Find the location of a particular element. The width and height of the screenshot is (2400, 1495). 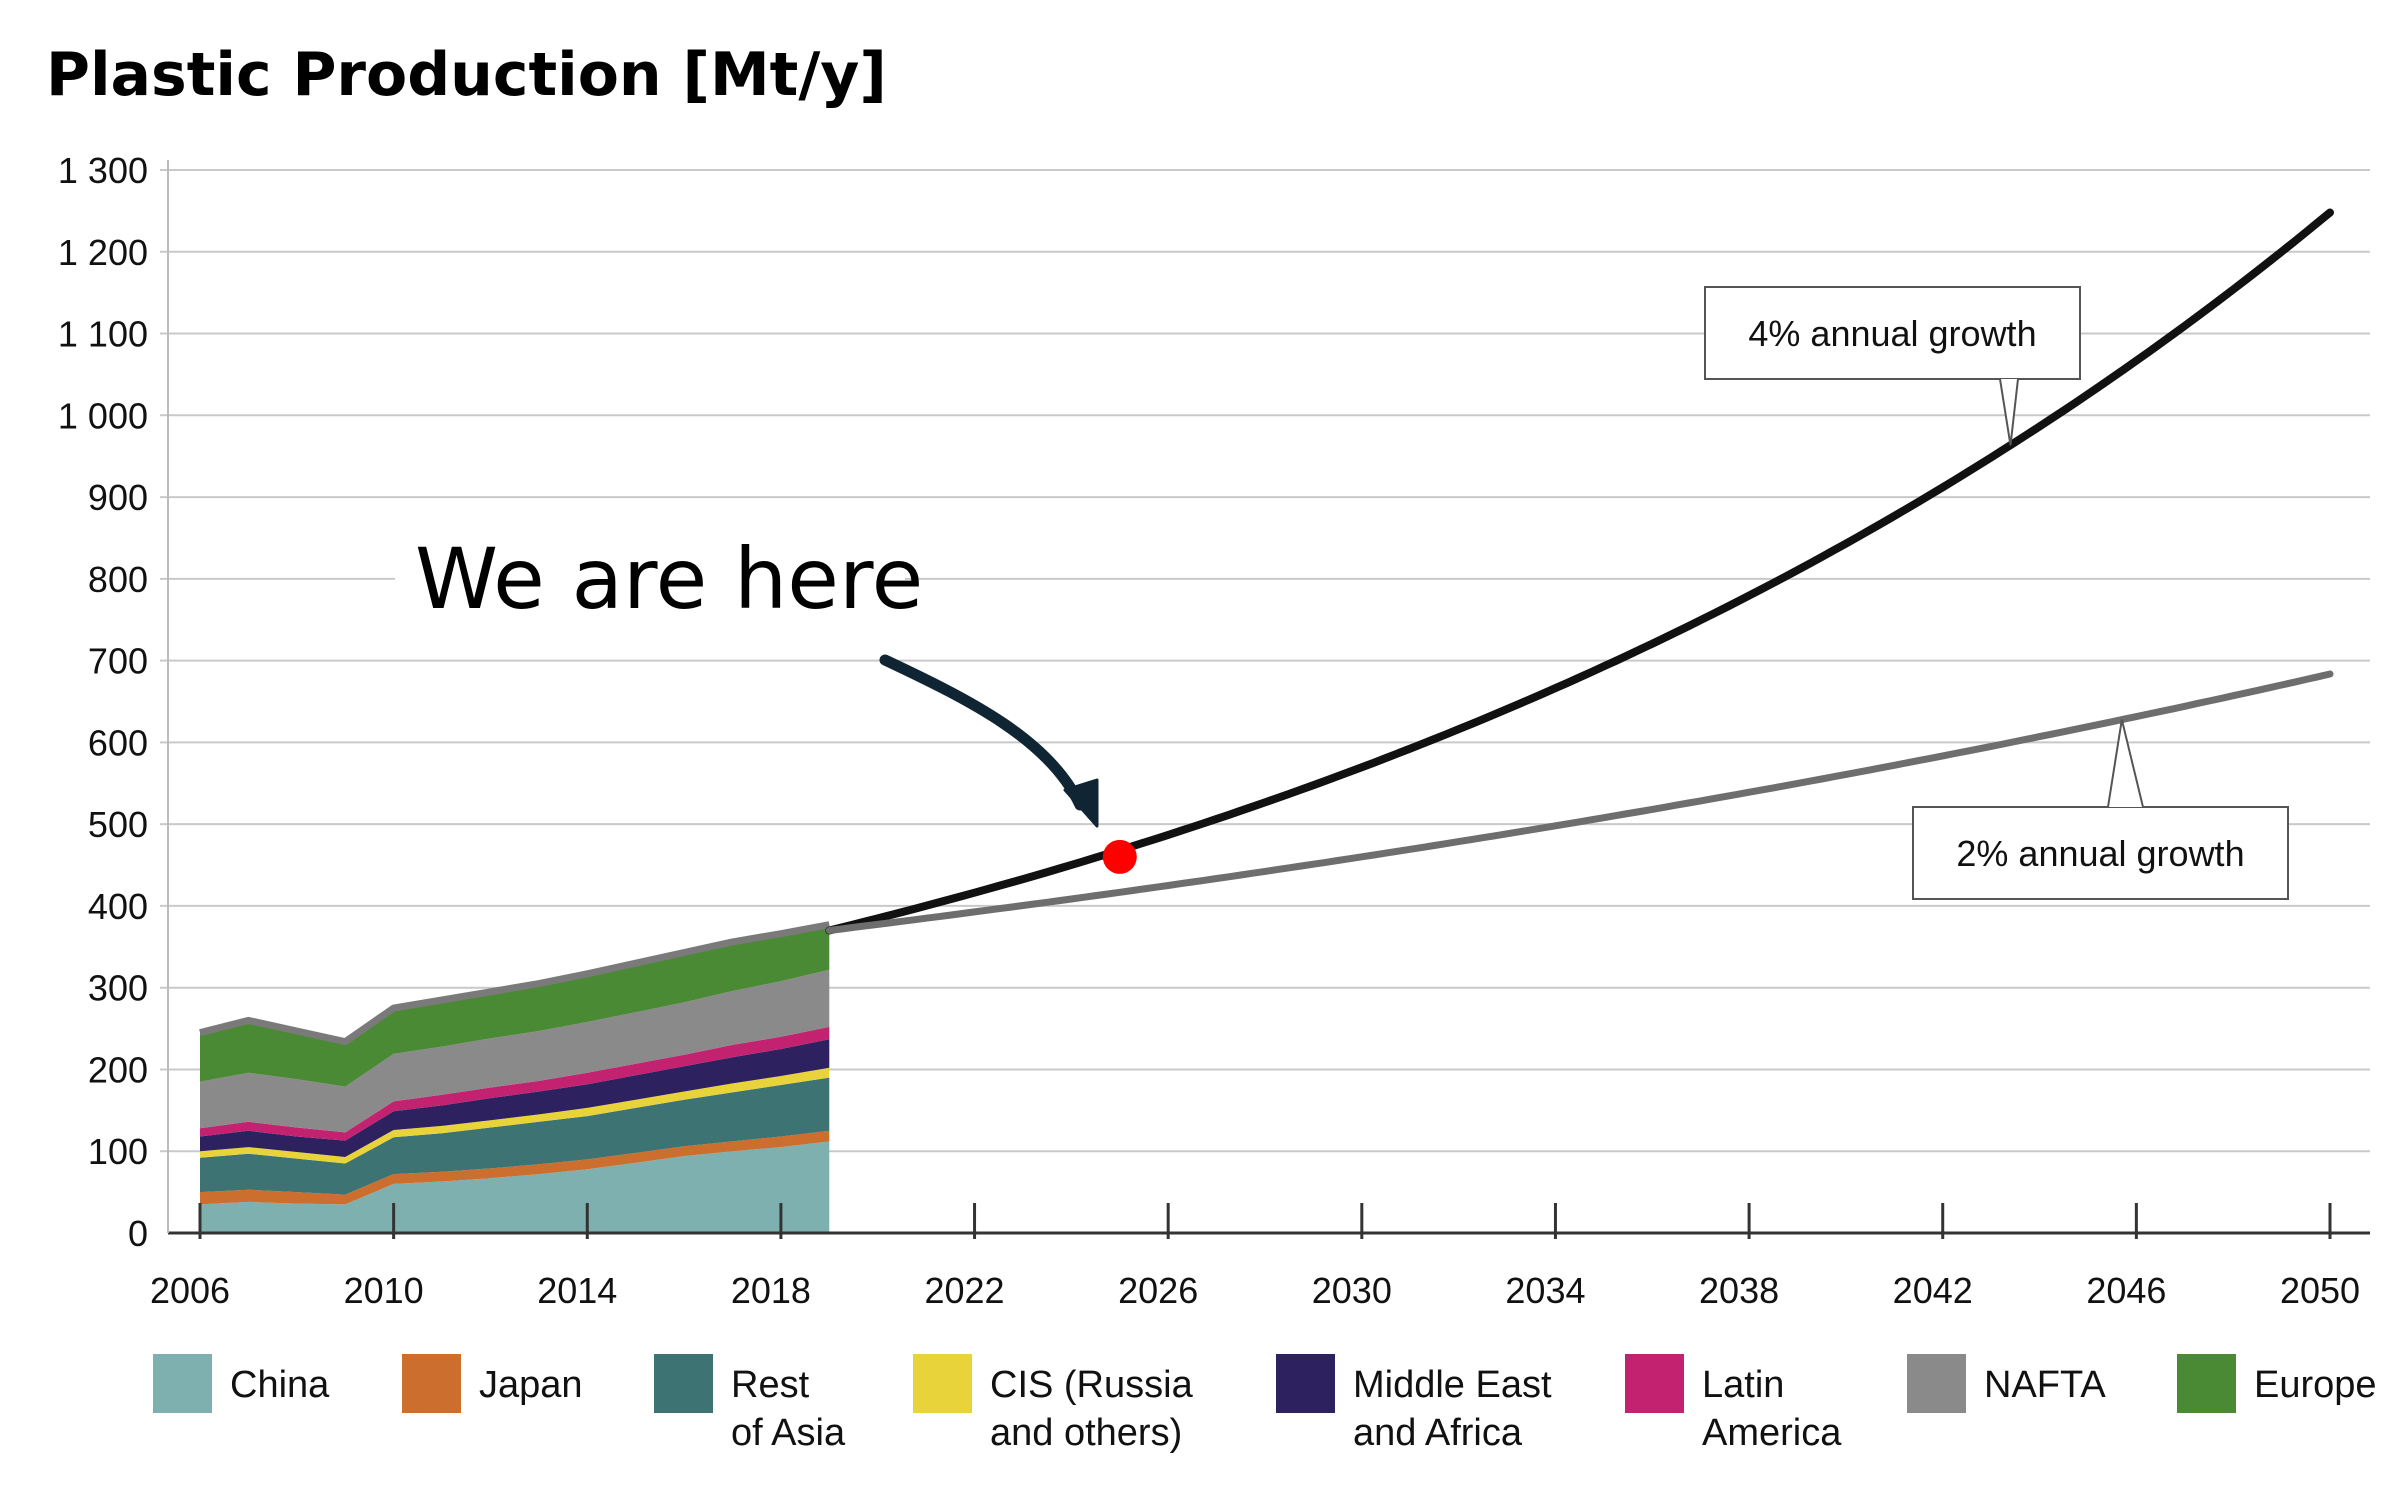

x-tick-label: 2034 is located at coordinates (1545, 1290).